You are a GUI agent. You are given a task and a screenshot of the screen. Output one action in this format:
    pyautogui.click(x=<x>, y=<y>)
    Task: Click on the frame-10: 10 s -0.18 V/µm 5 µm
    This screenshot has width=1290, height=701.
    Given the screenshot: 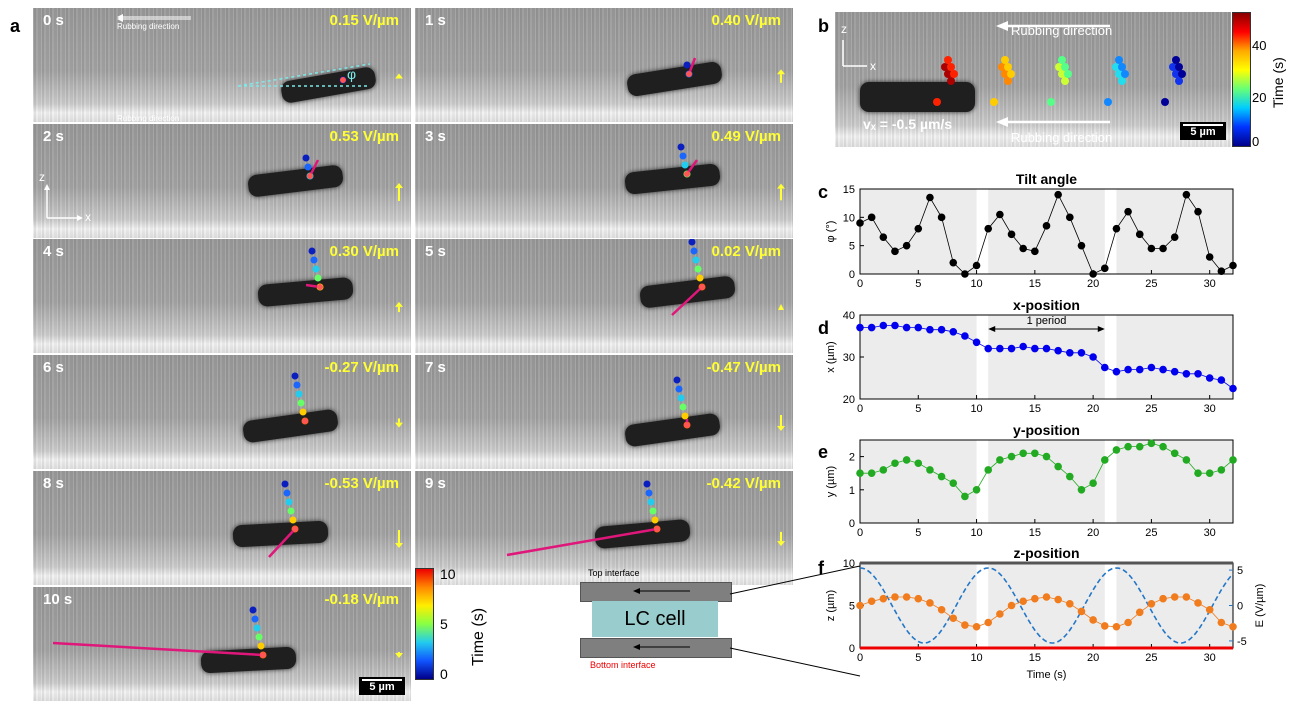 What is the action you would take?
    pyautogui.click(x=222, y=643)
    